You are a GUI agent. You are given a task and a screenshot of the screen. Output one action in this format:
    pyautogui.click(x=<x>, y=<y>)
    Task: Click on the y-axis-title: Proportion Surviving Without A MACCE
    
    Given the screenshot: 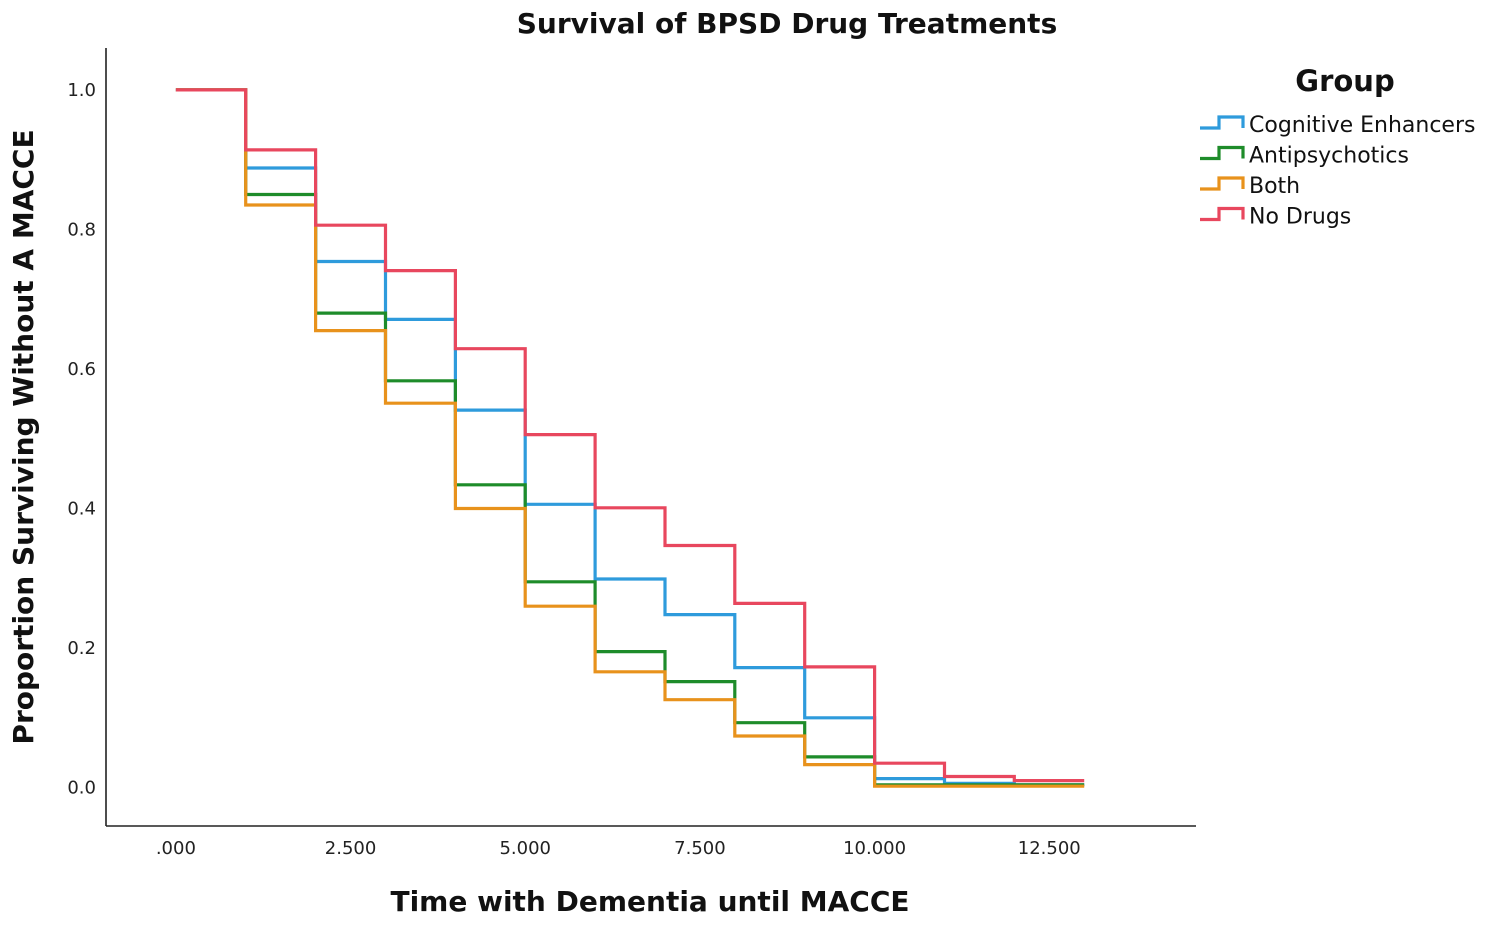 What is the action you would take?
    pyautogui.click(x=23, y=436)
    